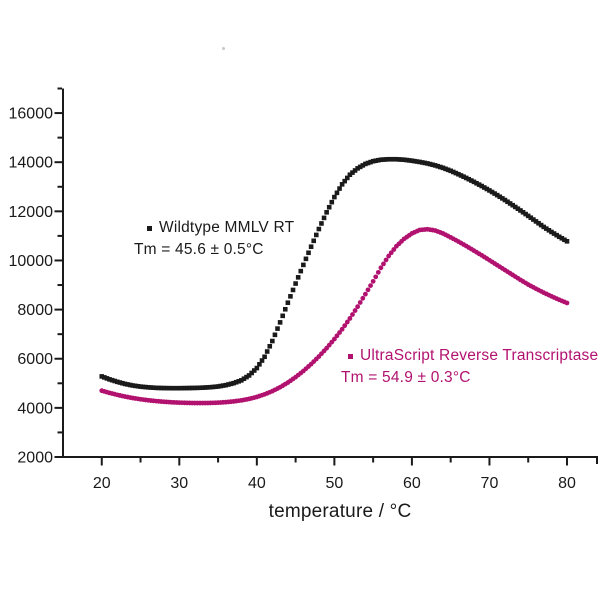 Image resolution: width=600 pixels, height=600 pixels. I want to click on legend-ultrascript-row: UltraScript Reverse Transcriptase, so click(473, 356).